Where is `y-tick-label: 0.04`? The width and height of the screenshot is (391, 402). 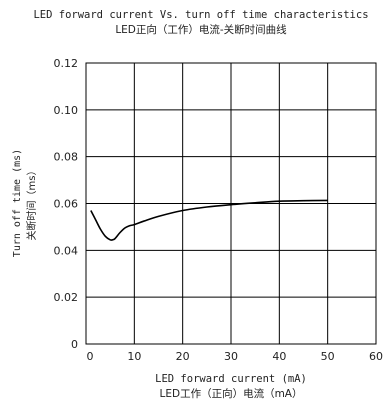 y-tick-label: 0.04 is located at coordinates (66, 250).